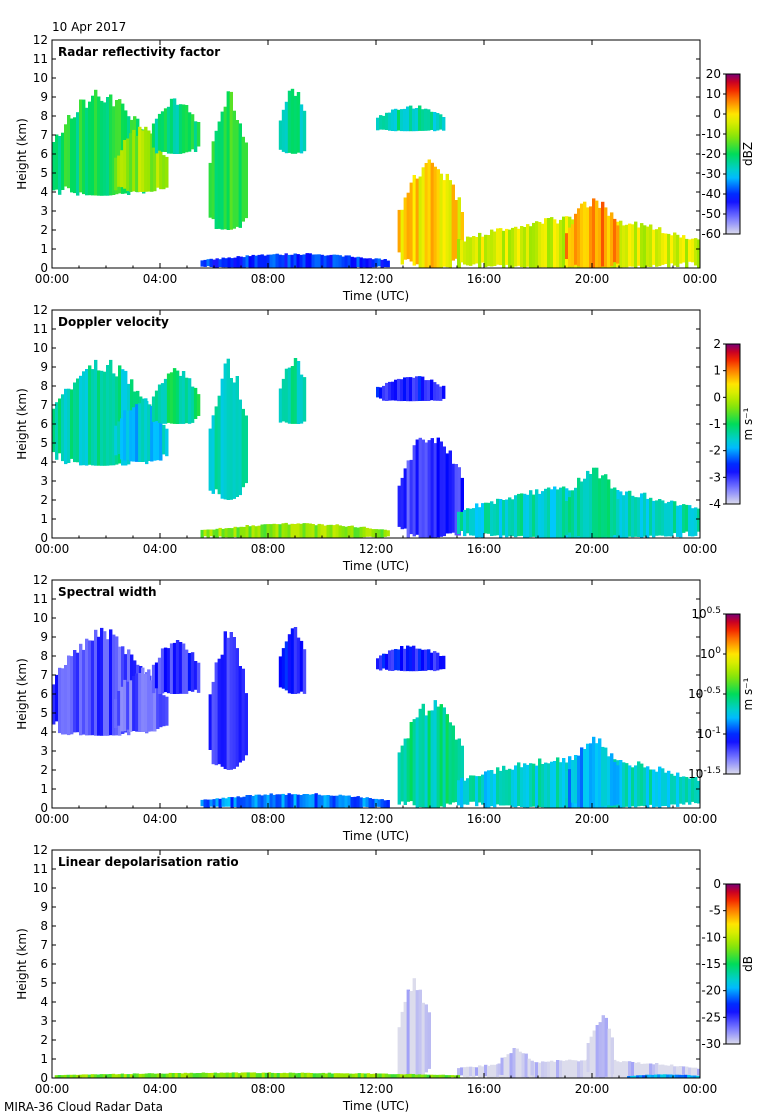 The height and width of the screenshot is (1120, 780). What do you see at coordinates (484, 1089) in the screenshot?
I see `x-tick-label: 16:00` at bounding box center [484, 1089].